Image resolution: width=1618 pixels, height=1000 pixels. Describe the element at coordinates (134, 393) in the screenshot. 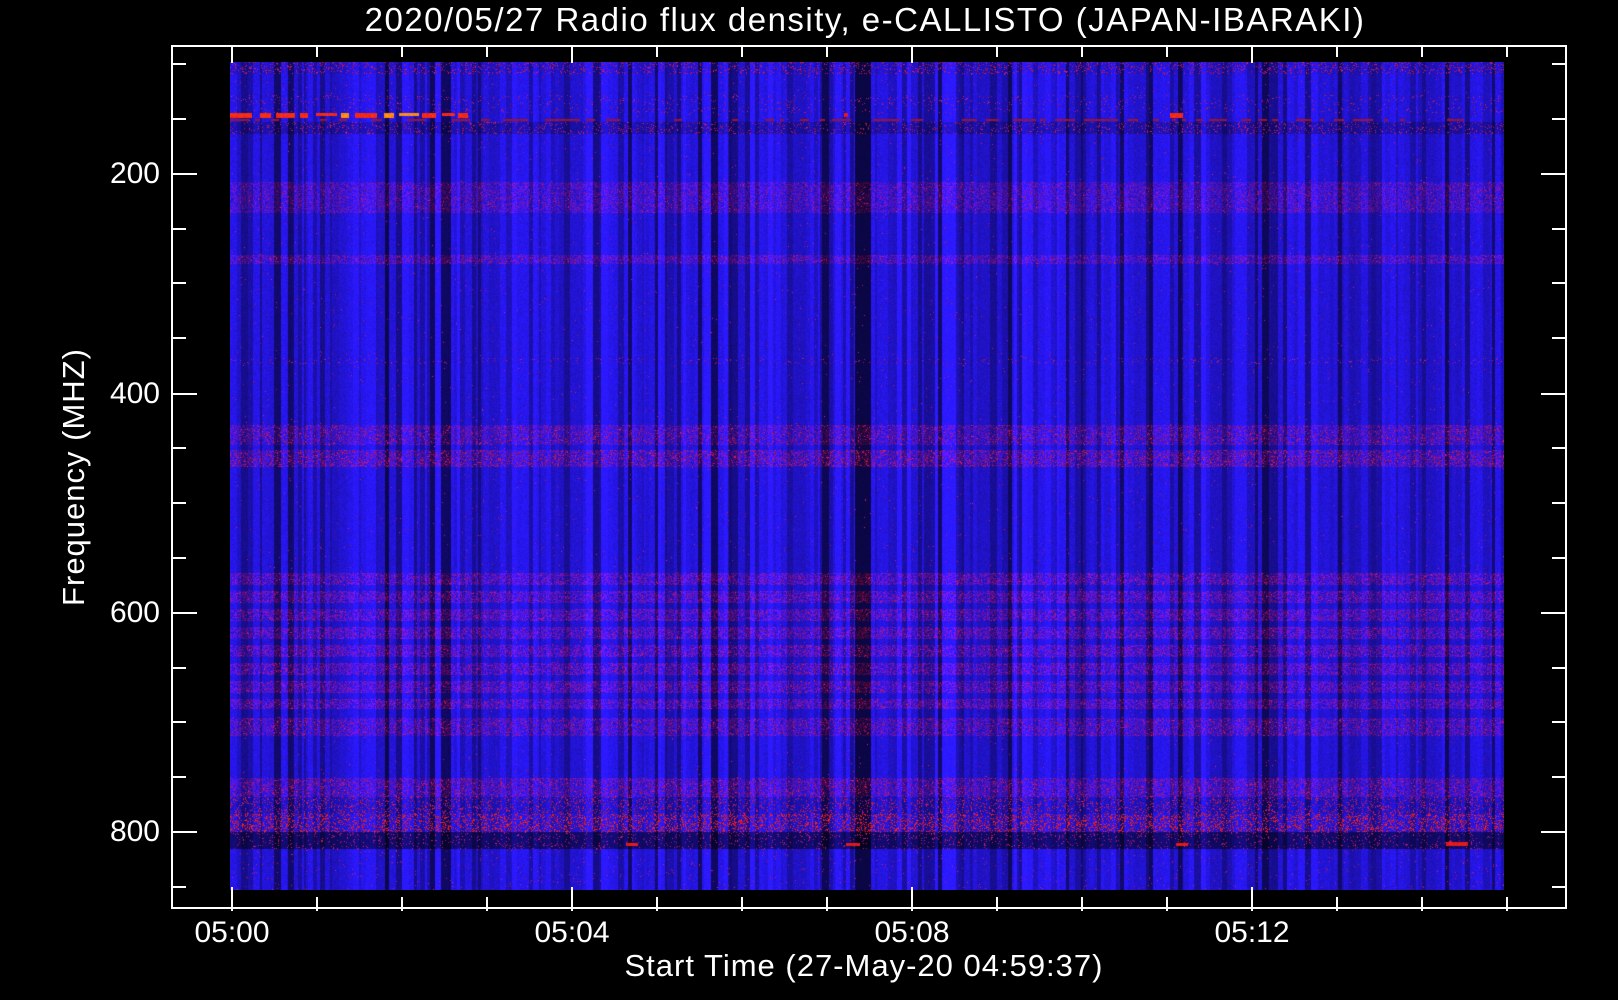

I see `y-tick-label: 400` at that location.